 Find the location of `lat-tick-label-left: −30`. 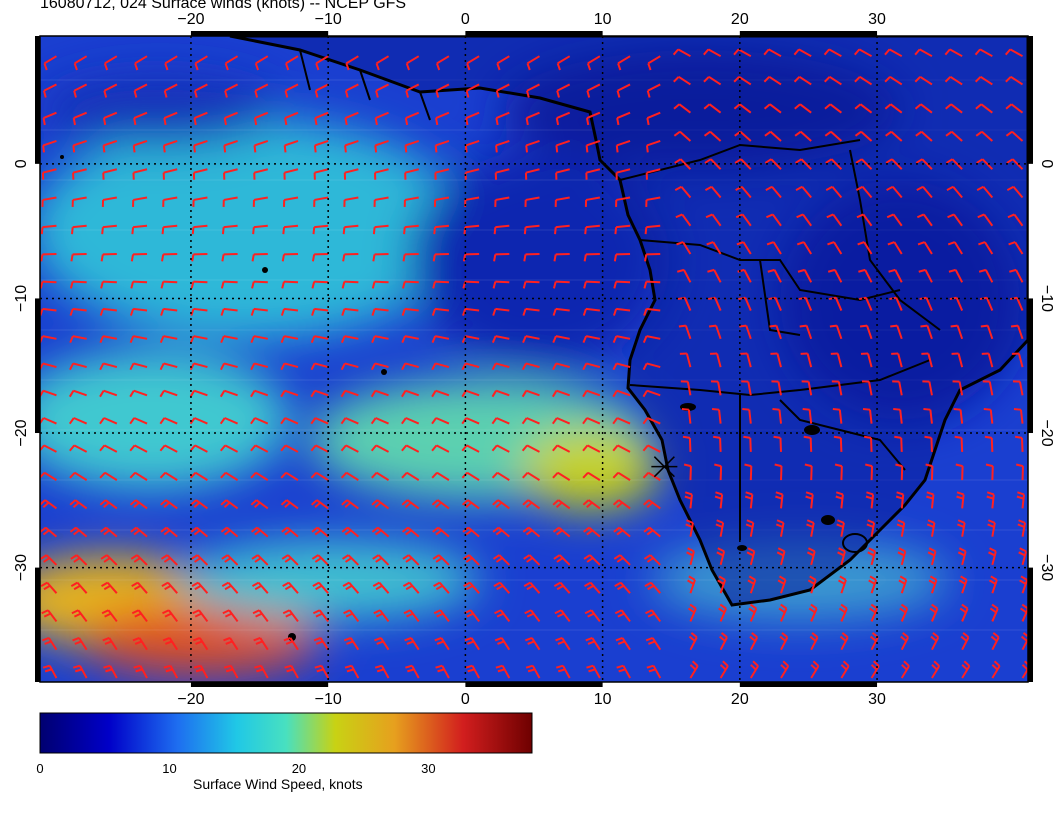

lat-tick-label-left: −30 is located at coordinates (21, 567).